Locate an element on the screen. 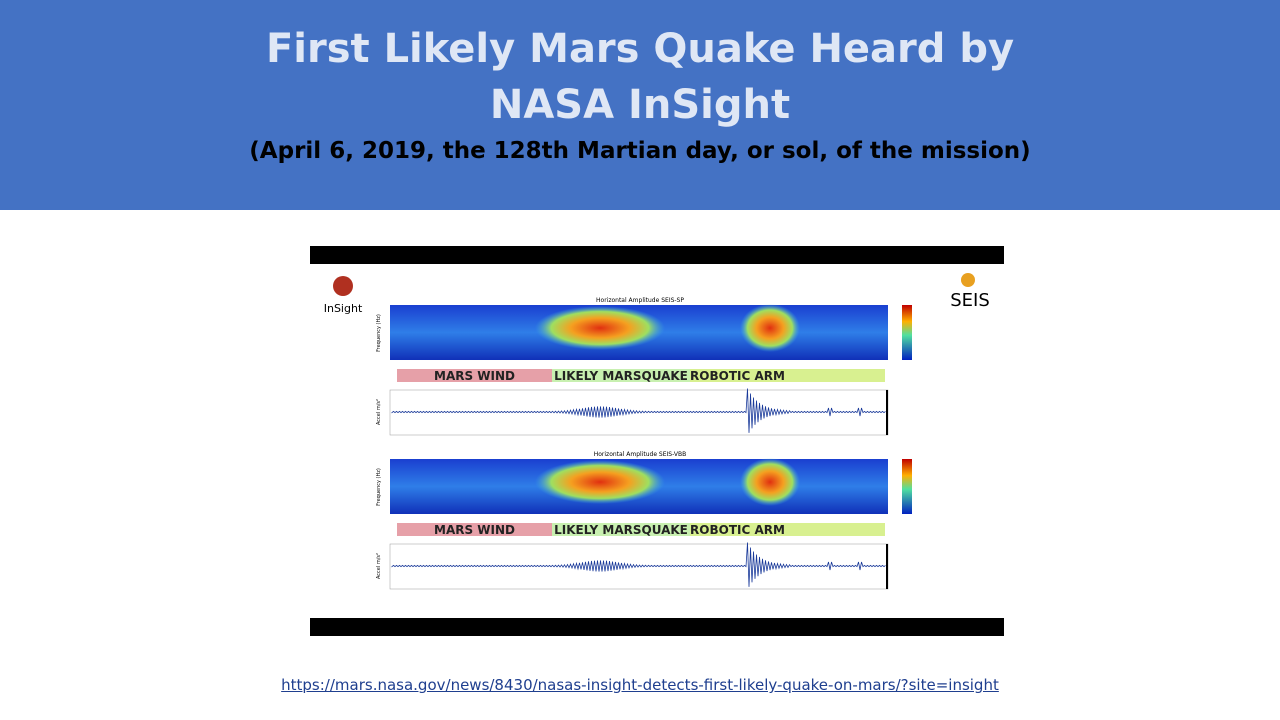 This screenshot has width=1280, height=720. logo-text: InSight is located at coordinates (343, 308).